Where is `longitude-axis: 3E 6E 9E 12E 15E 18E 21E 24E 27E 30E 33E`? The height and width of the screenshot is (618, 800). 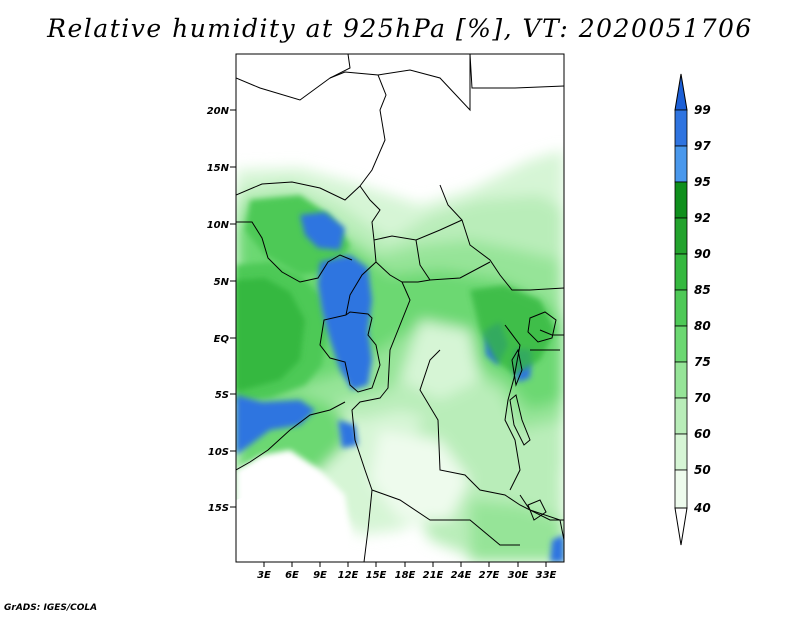 longitude-axis: 3E 6E 9E 12E 15E 18E 21E 24E 27E 30E 33E is located at coordinates (407, 571).